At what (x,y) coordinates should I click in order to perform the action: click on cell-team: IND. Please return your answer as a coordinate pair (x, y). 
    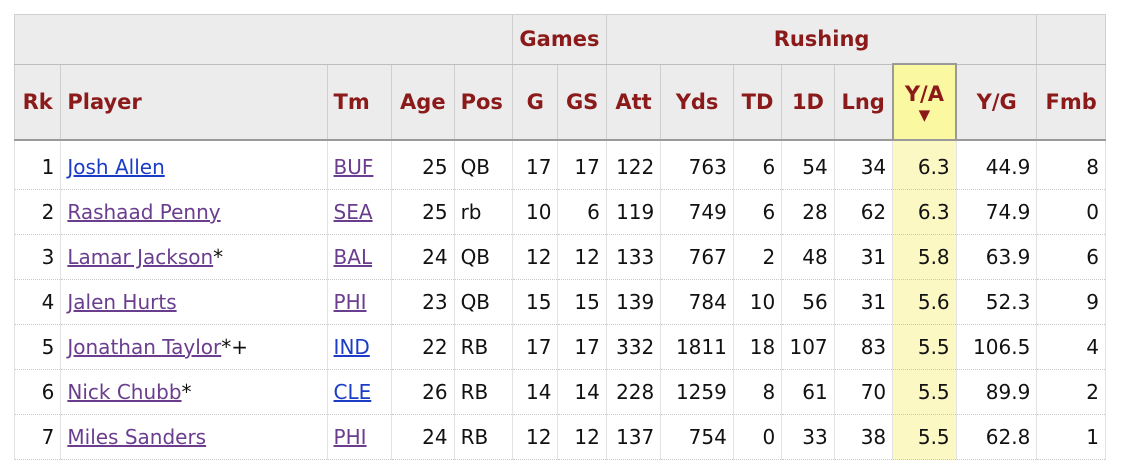
    Looking at the image, I should click on (359, 347).